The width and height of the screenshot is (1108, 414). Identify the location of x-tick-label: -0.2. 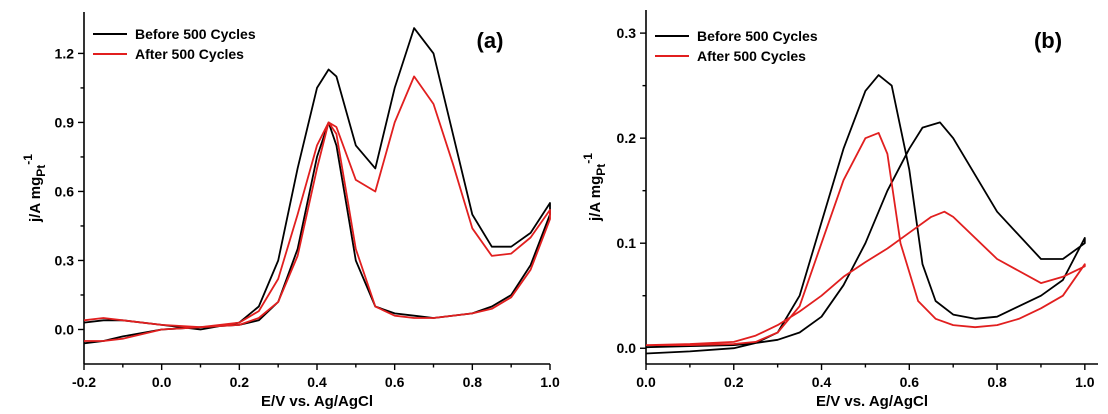
(84, 382).